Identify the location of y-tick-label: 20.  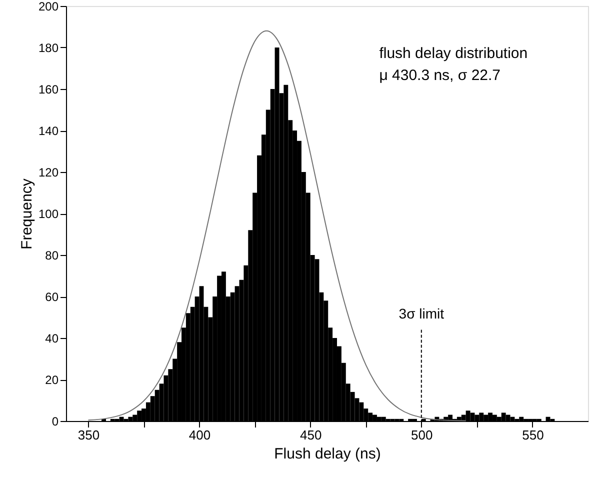
(52, 380).